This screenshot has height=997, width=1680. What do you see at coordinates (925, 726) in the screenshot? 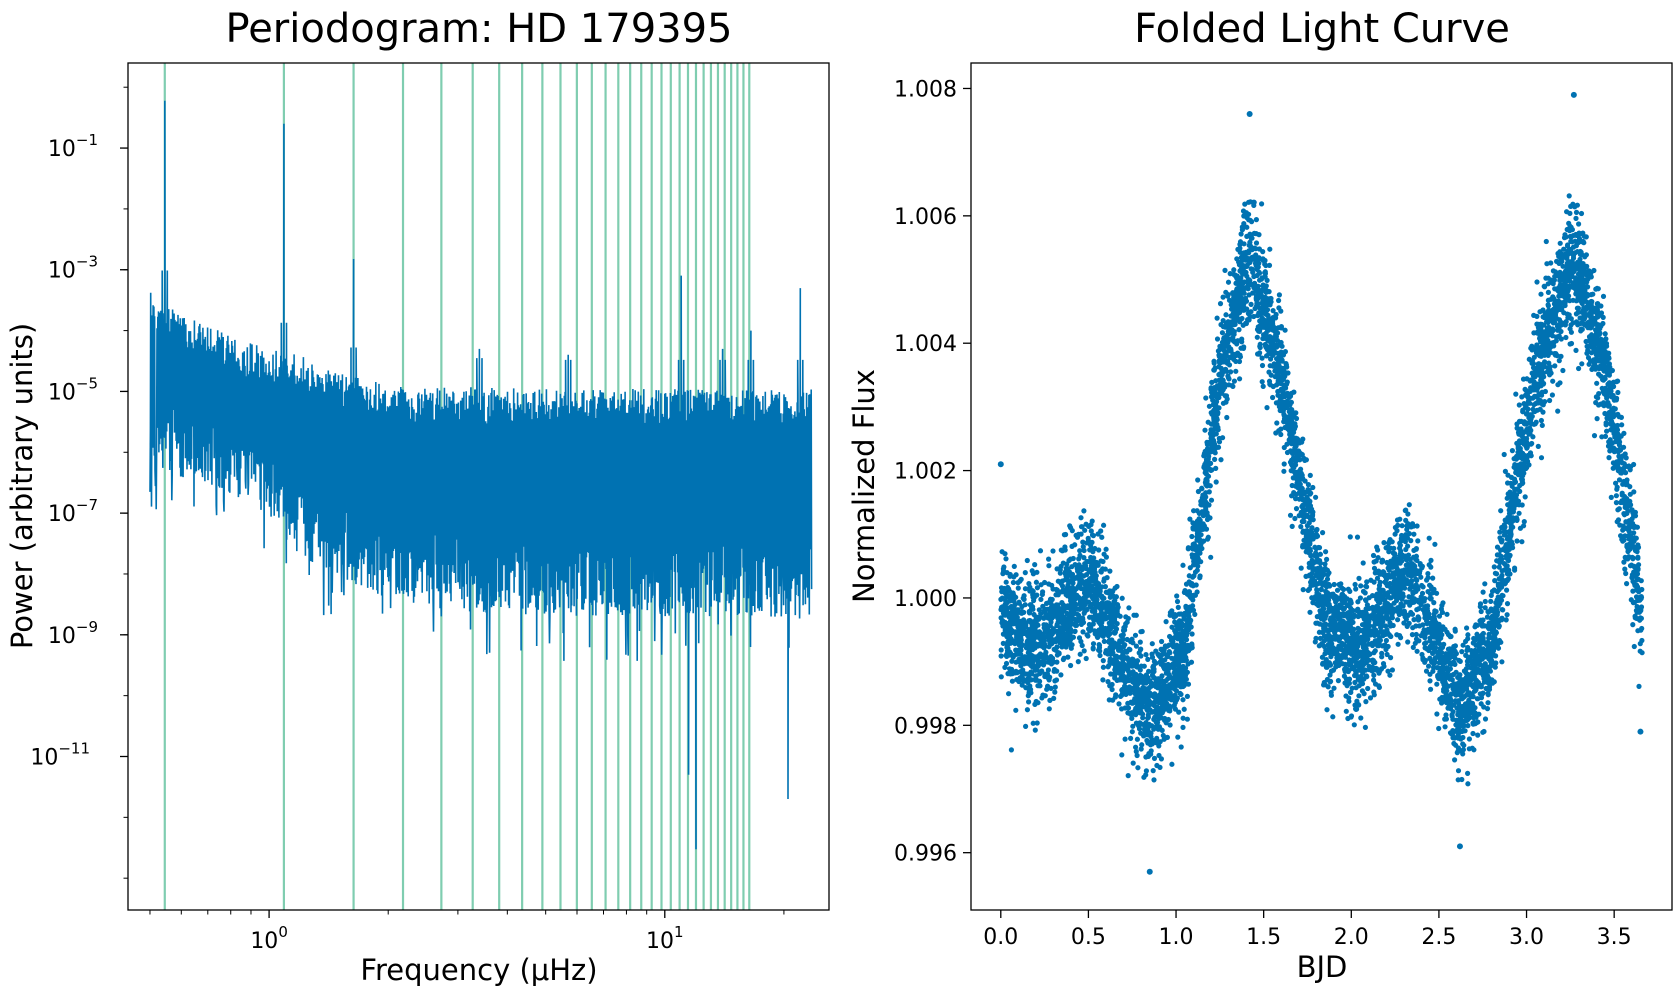
I see `y-tick-label: 0.998` at bounding box center [925, 726].